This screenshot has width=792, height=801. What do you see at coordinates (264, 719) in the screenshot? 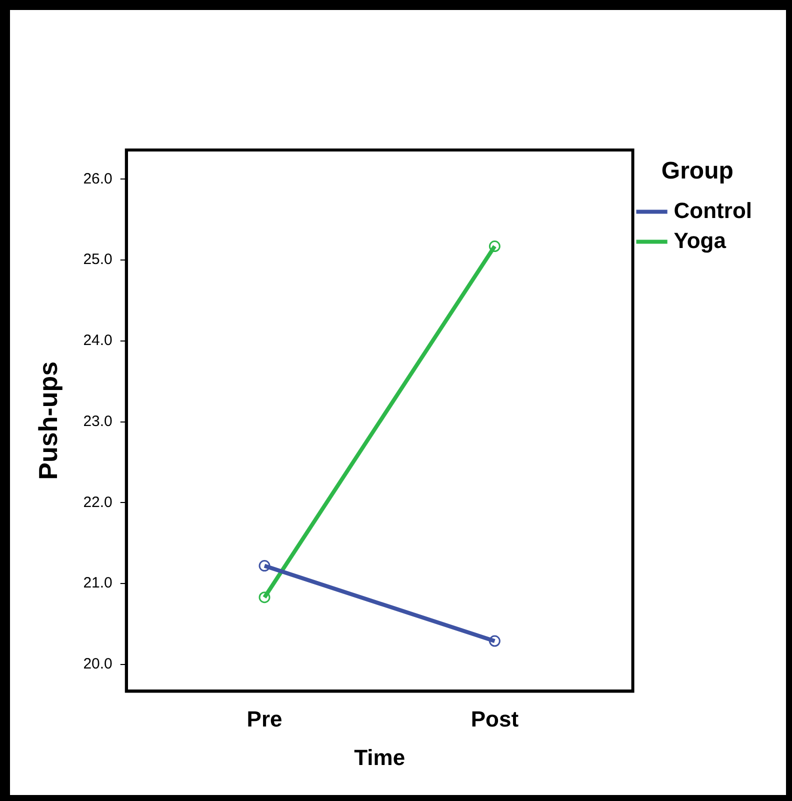
I see `x-tick-label: Pre` at bounding box center [264, 719].